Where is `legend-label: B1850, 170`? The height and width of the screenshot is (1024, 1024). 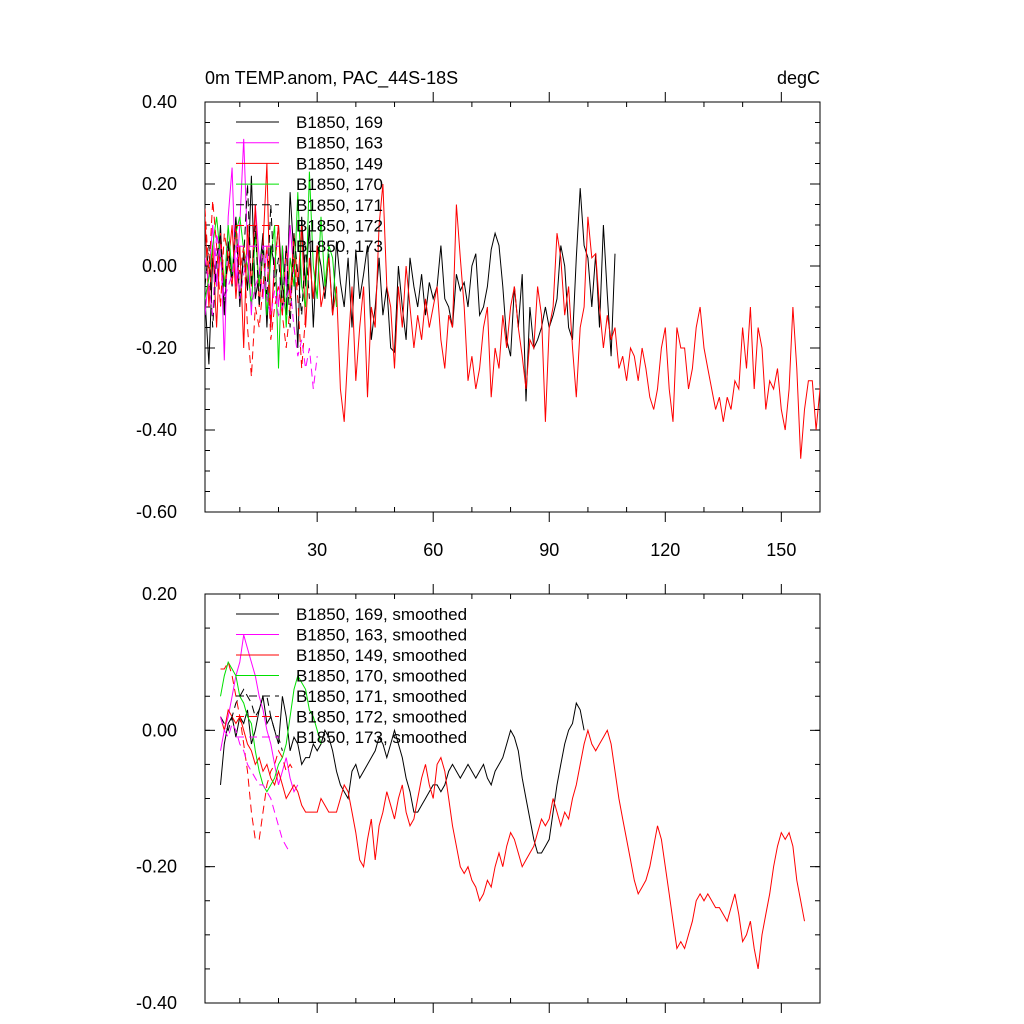 legend-label: B1850, 170 is located at coordinates (339, 184).